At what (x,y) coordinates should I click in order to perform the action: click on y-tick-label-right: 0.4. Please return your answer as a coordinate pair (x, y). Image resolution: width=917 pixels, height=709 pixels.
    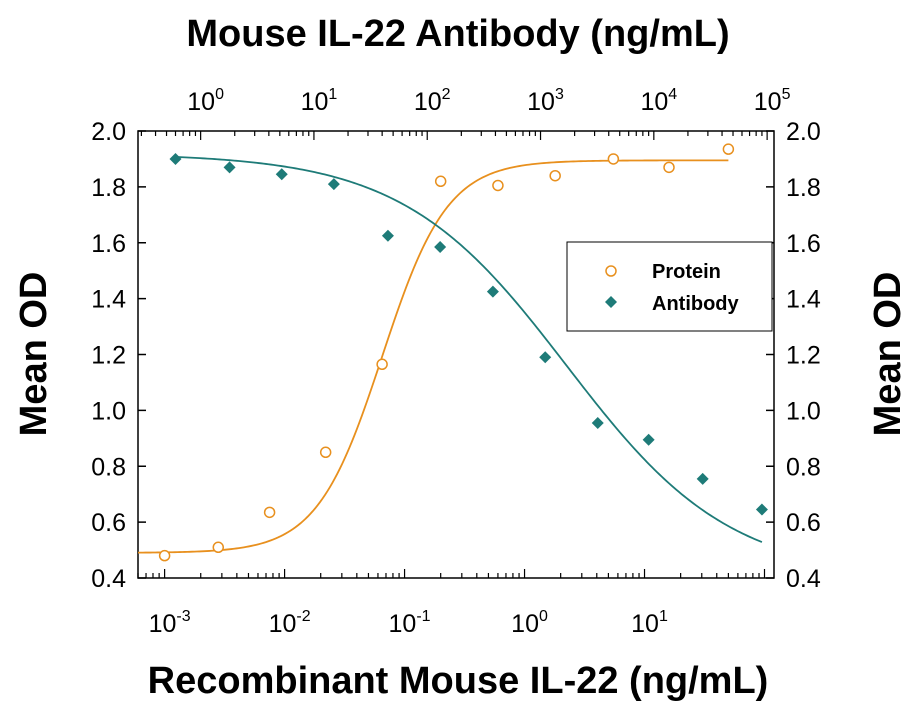
    Looking at the image, I should click on (803, 579).